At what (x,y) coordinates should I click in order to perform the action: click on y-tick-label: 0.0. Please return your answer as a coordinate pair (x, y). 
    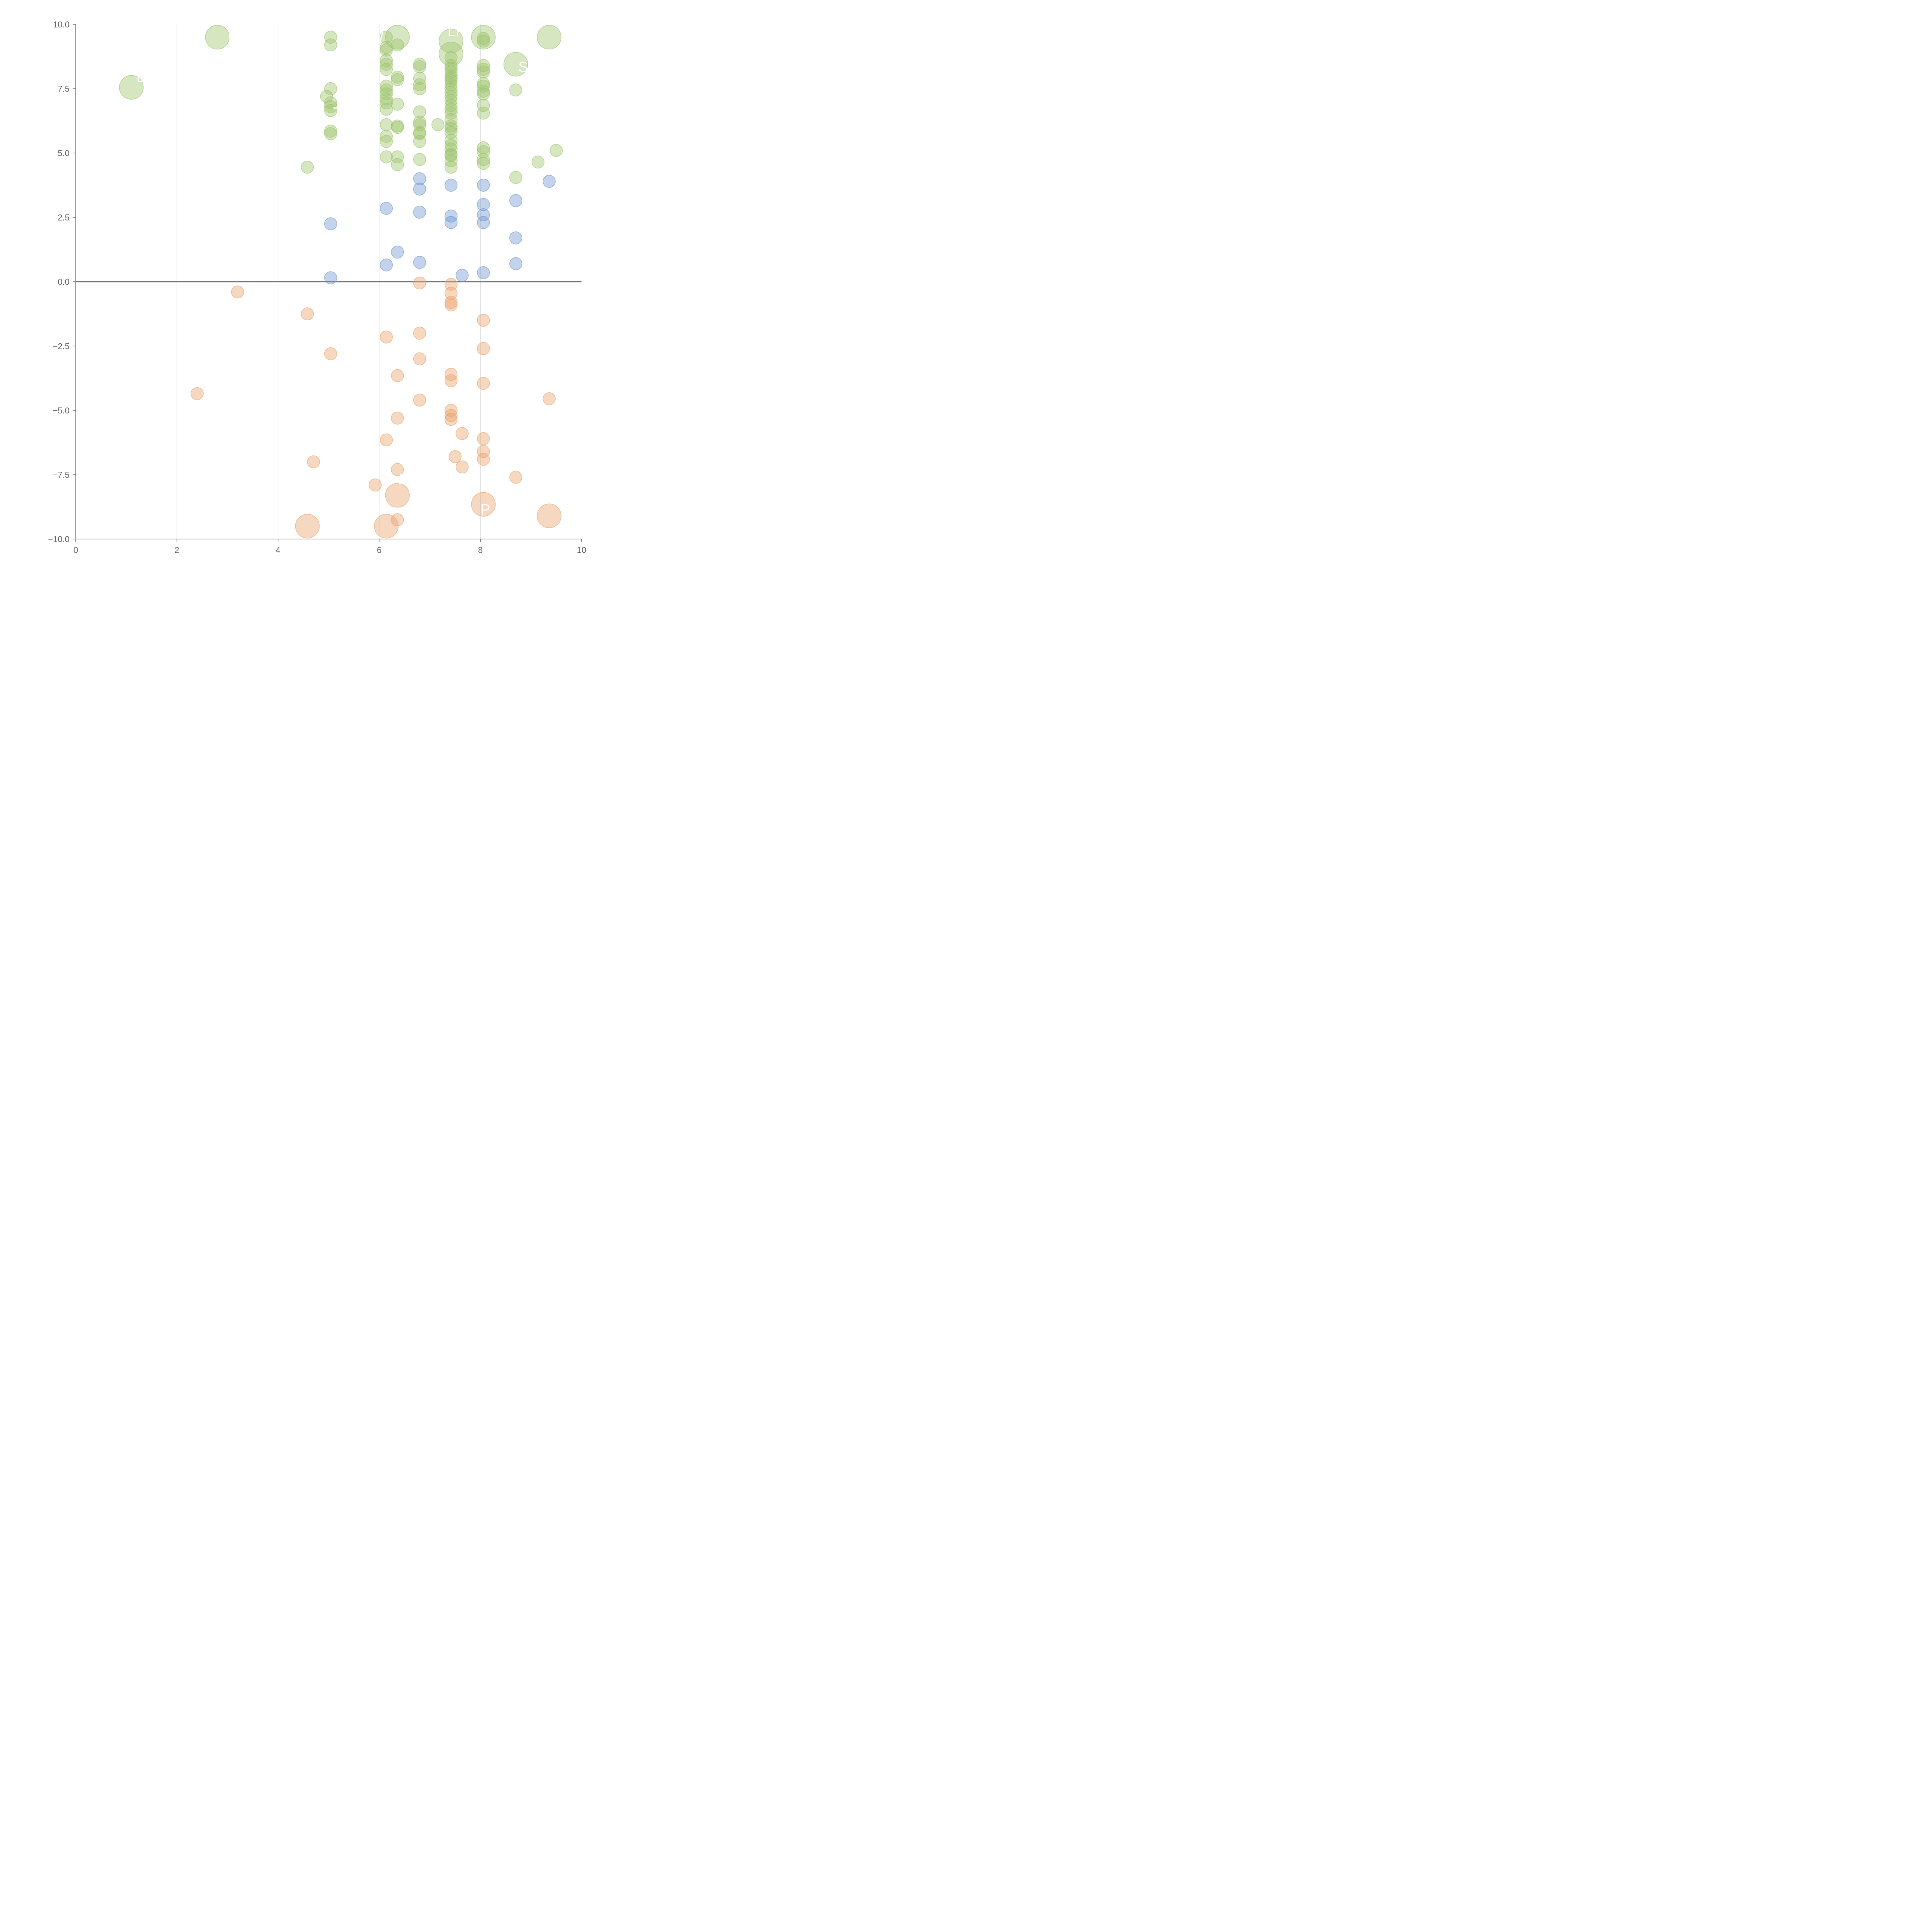
    Looking at the image, I should click on (64, 282).